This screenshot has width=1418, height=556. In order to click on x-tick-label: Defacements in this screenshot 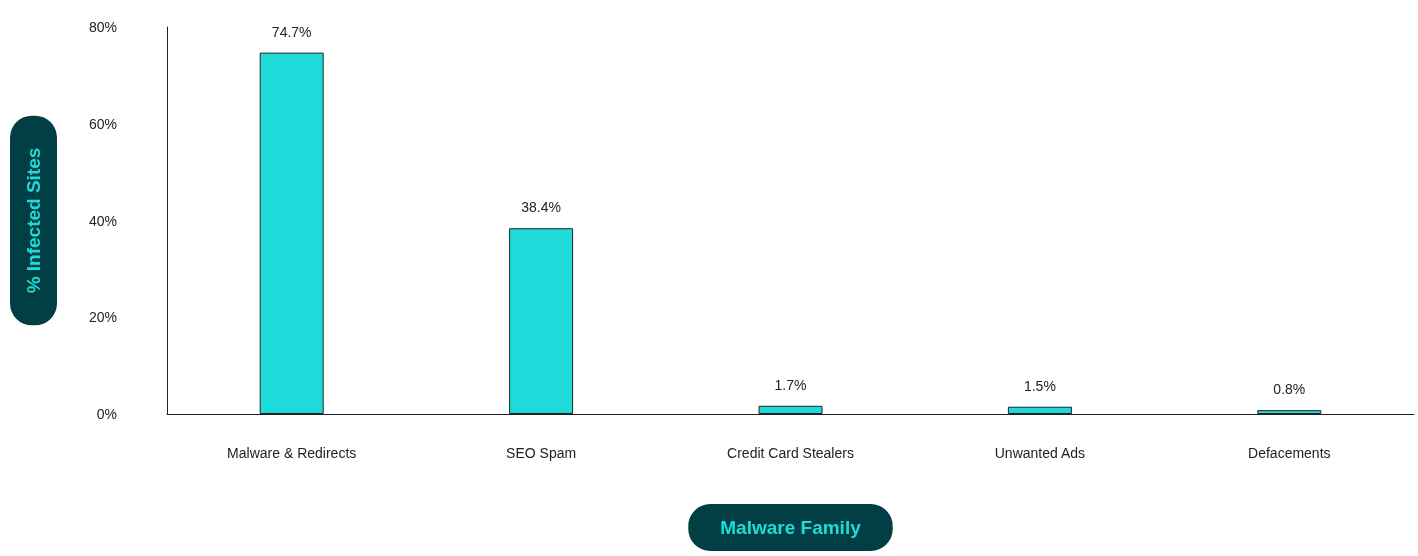, I will do `click(1289, 453)`.